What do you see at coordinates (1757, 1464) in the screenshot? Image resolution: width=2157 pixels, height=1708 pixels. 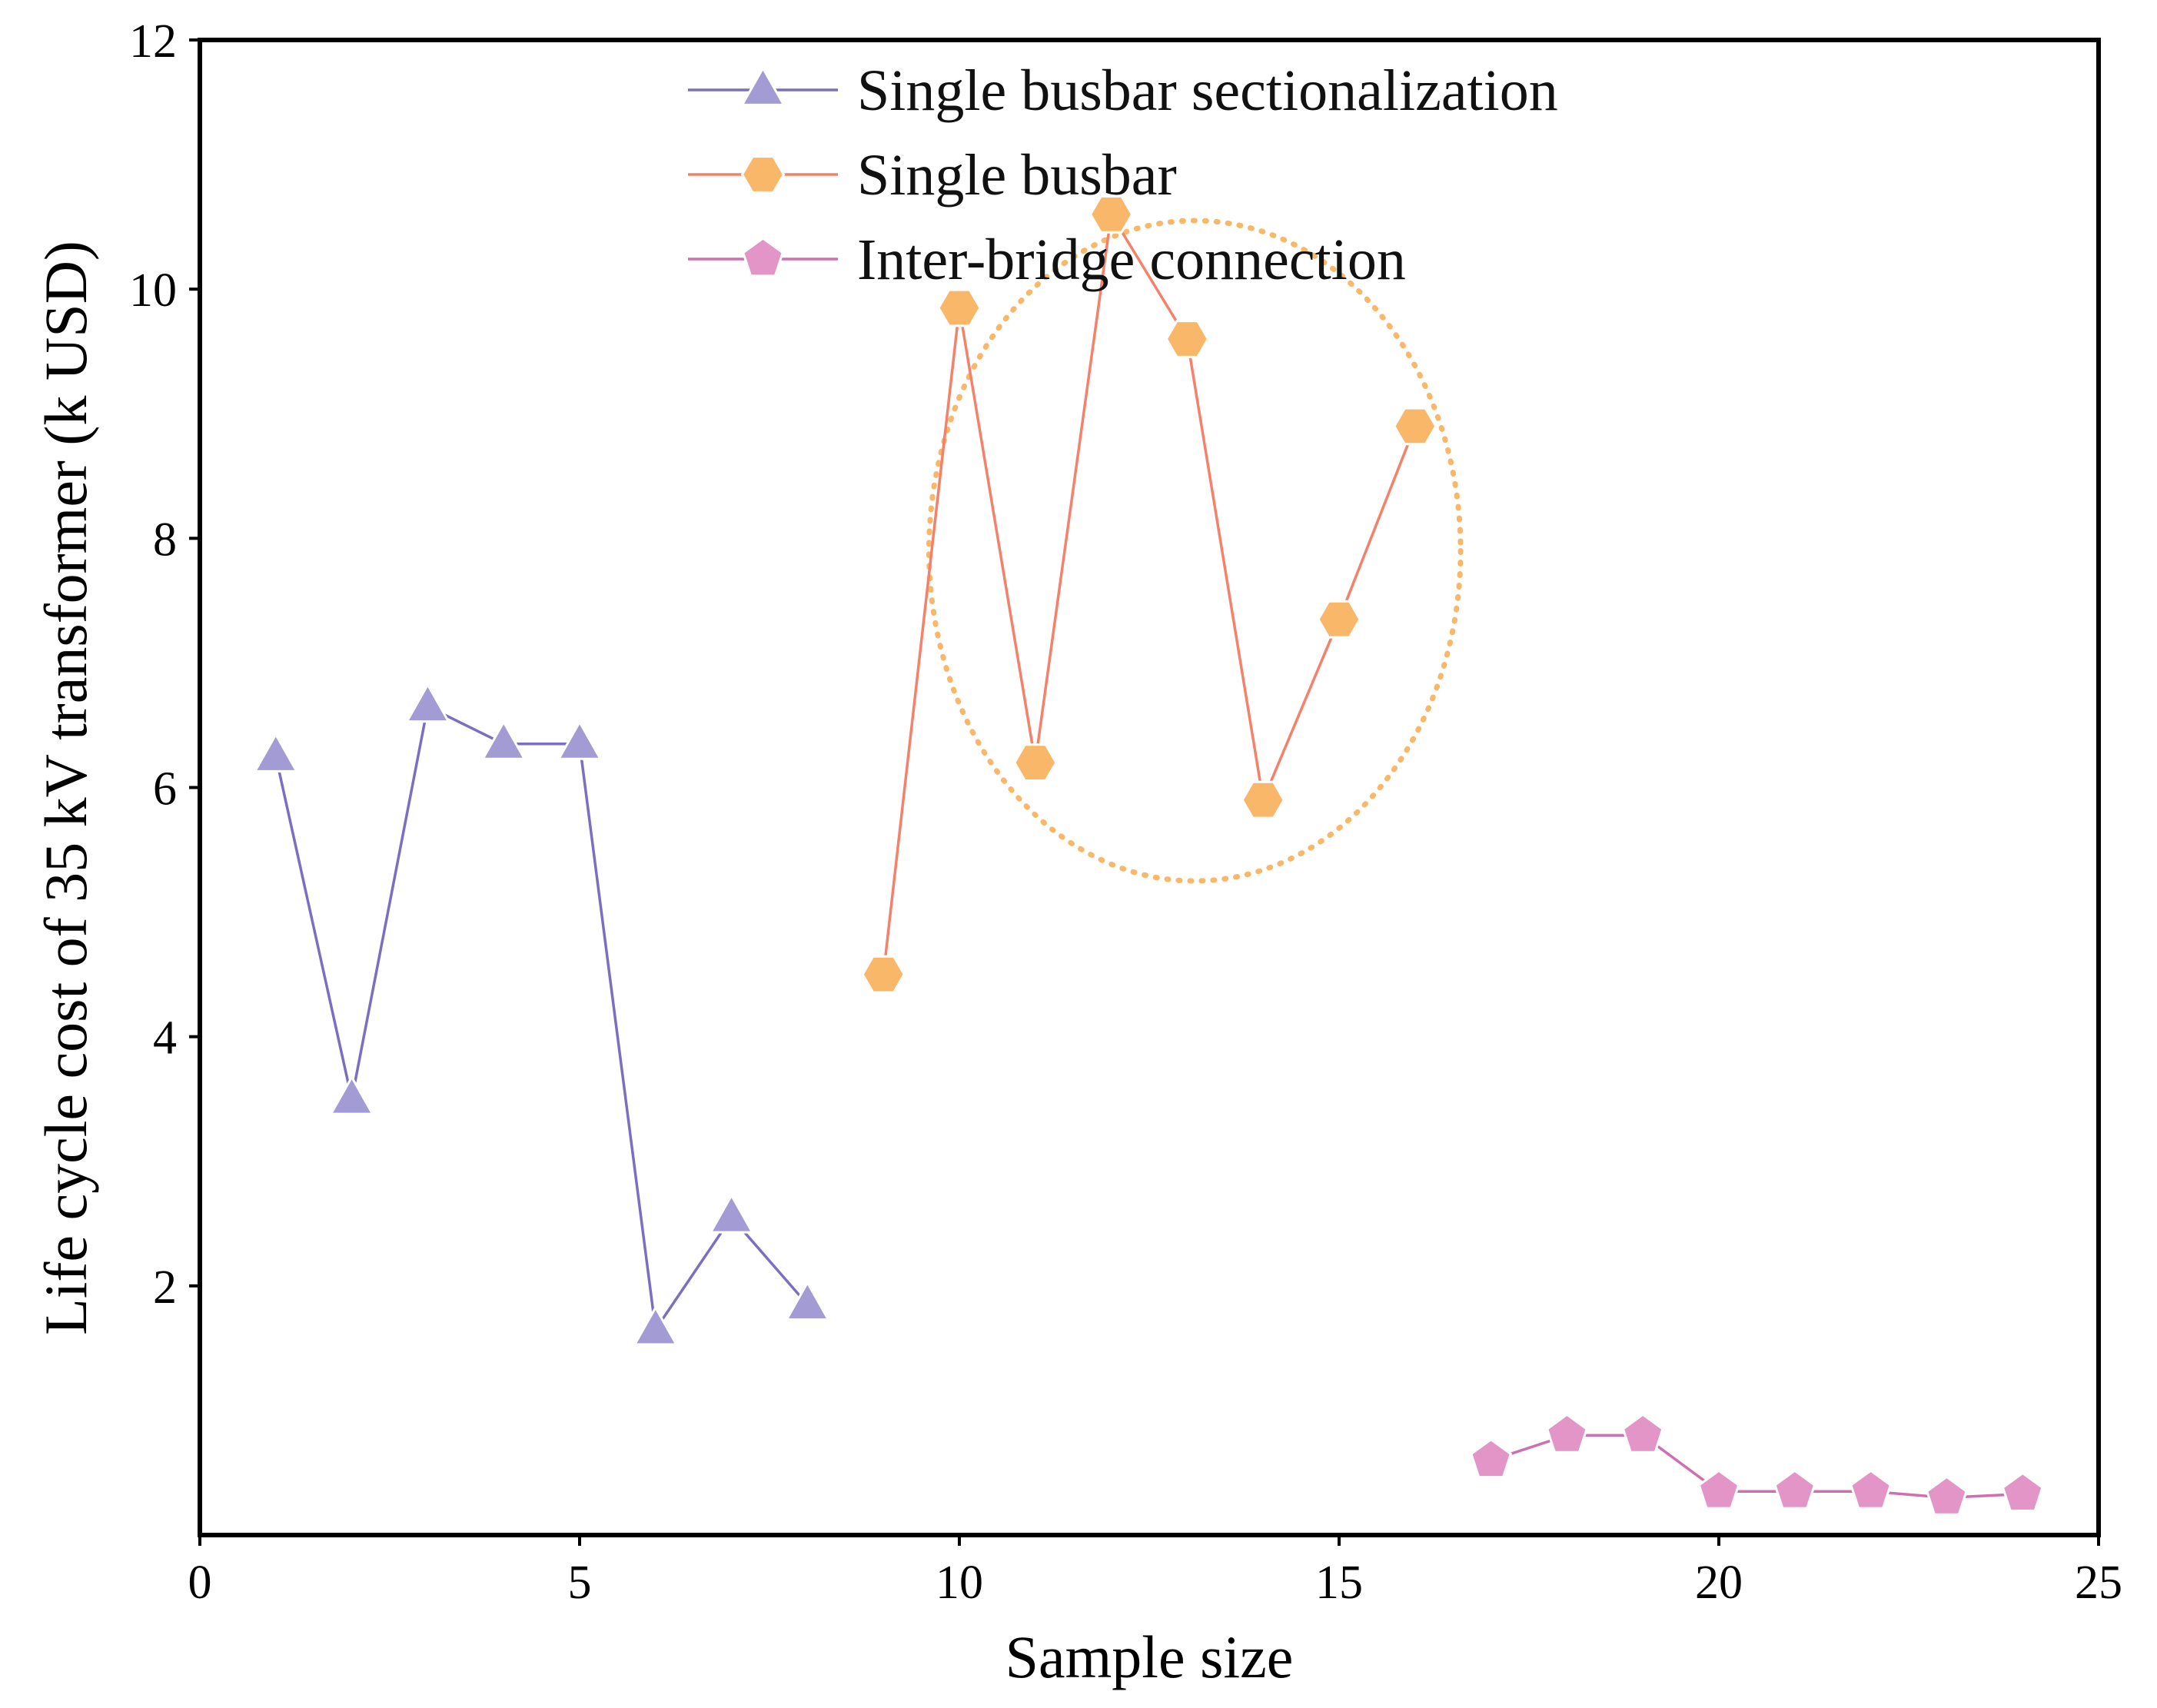 I see `series-pentagon` at bounding box center [1757, 1464].